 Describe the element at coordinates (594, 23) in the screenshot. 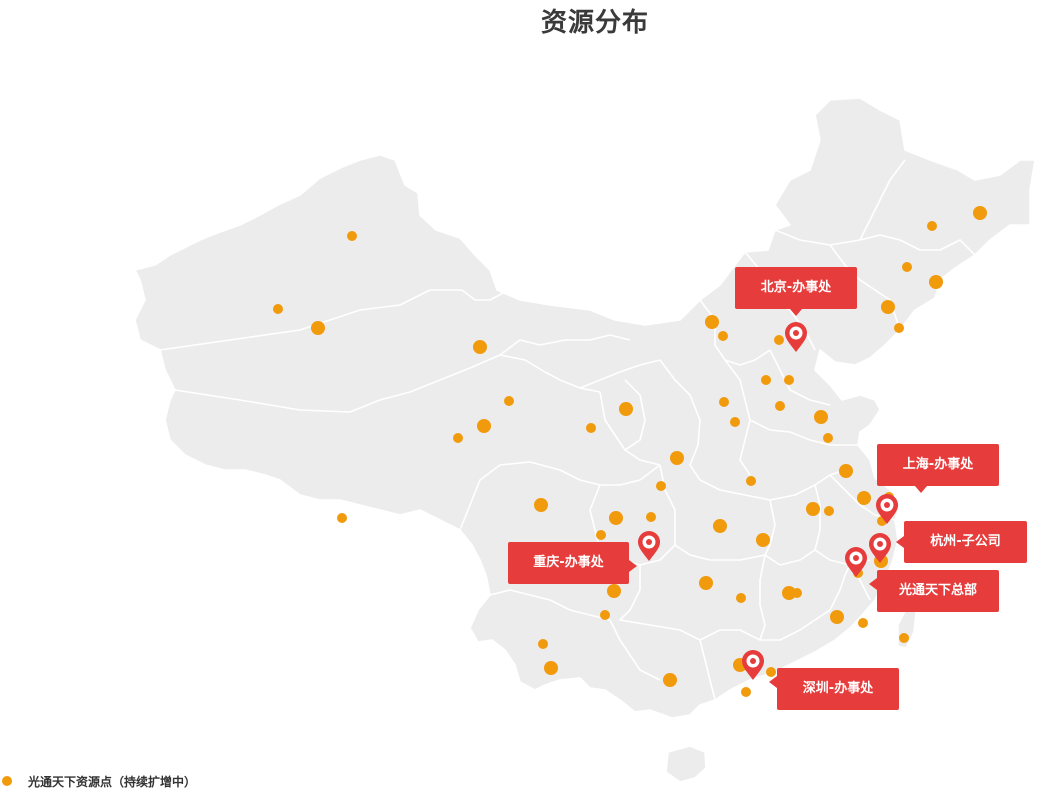

I see `page-title: 资源分布` at that location.